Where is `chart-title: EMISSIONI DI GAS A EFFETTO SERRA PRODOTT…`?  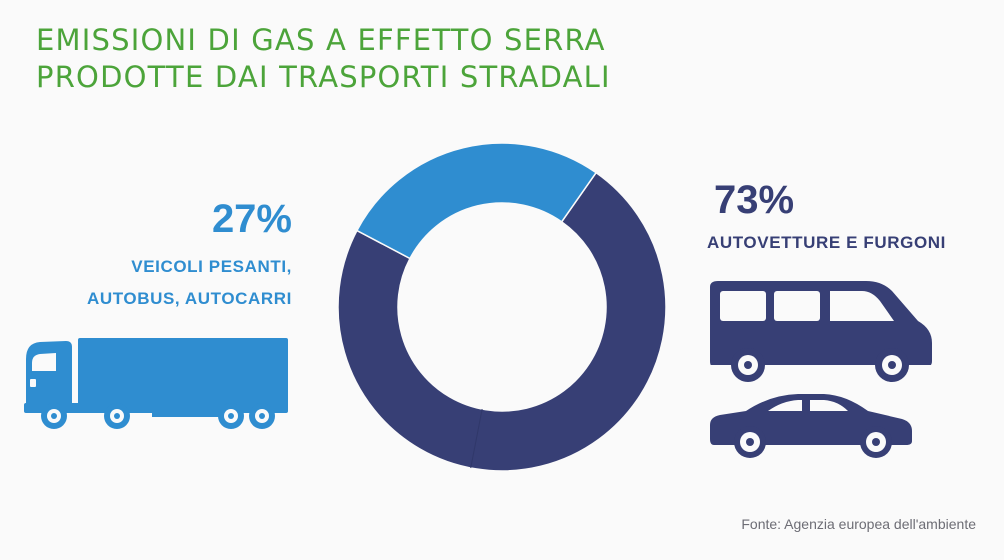
chart-title: EMISSIONI DI GAS A EFFETTO SERRA PRODOTT… is located at coordinates (323, 59).